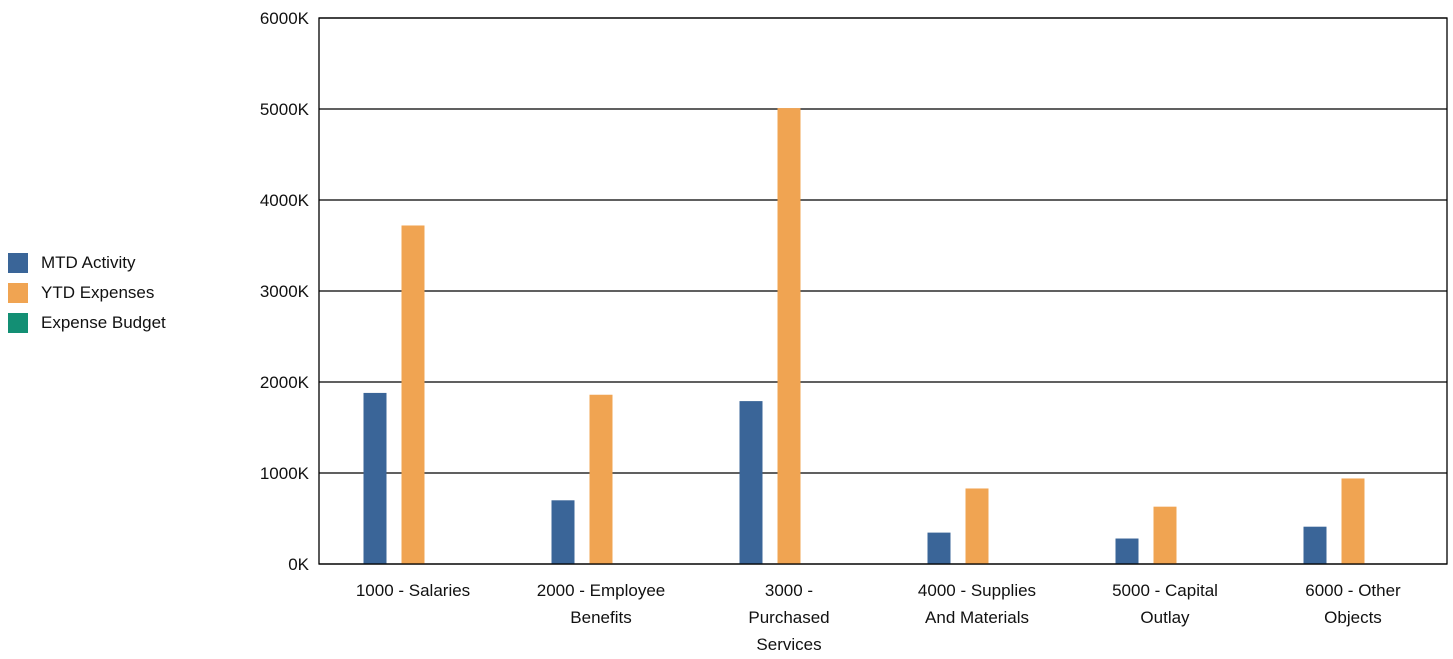  Describe the element at coordinates (1353, 590) in the screenshot. I see `x-tick-label-line: 6000 - Other` at that location.